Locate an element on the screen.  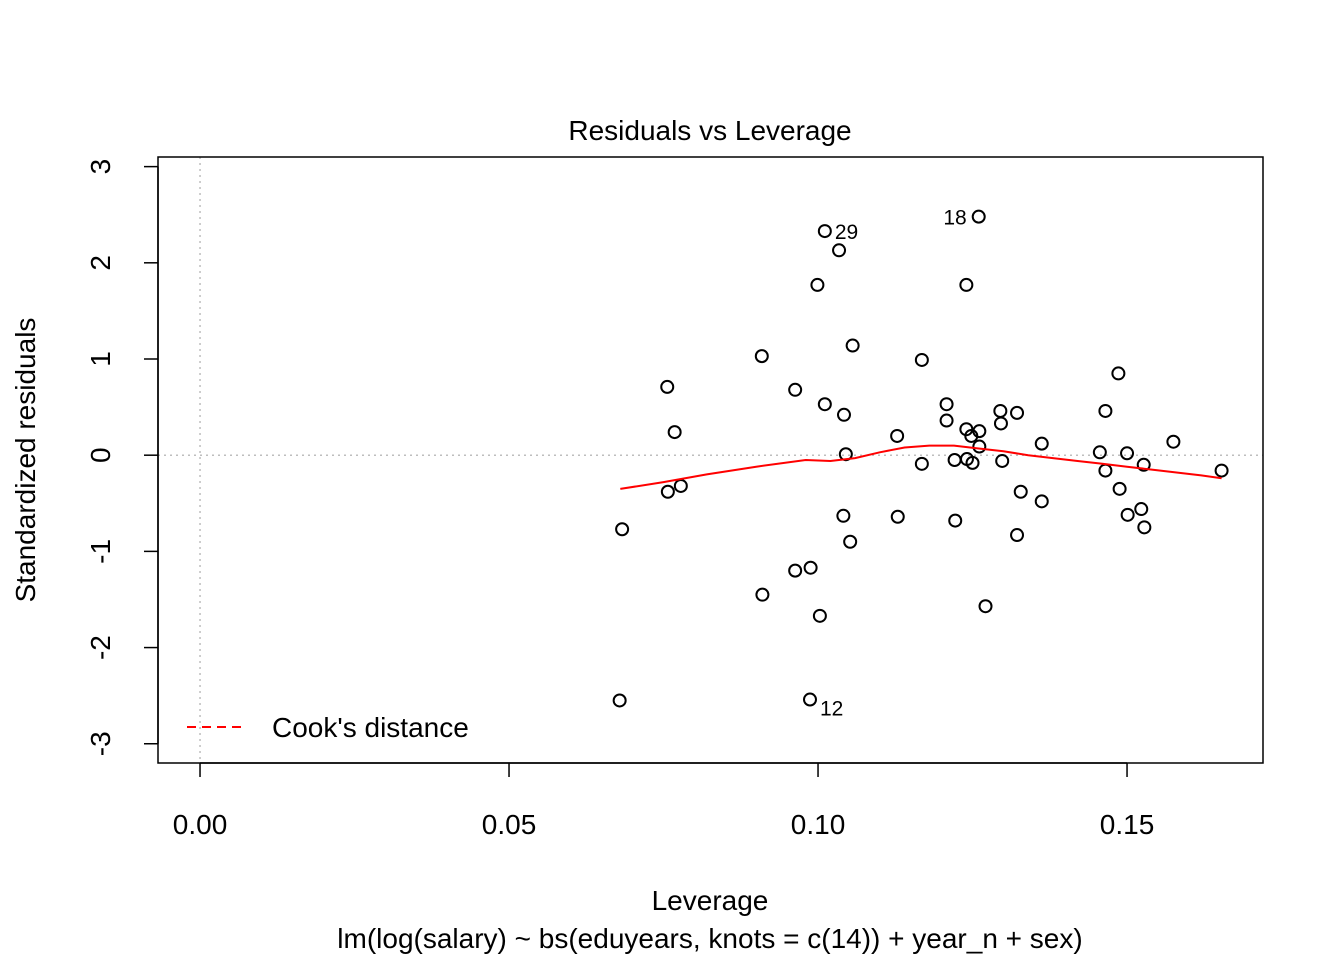
point-label: 18 is located at coordinates (954, 218).